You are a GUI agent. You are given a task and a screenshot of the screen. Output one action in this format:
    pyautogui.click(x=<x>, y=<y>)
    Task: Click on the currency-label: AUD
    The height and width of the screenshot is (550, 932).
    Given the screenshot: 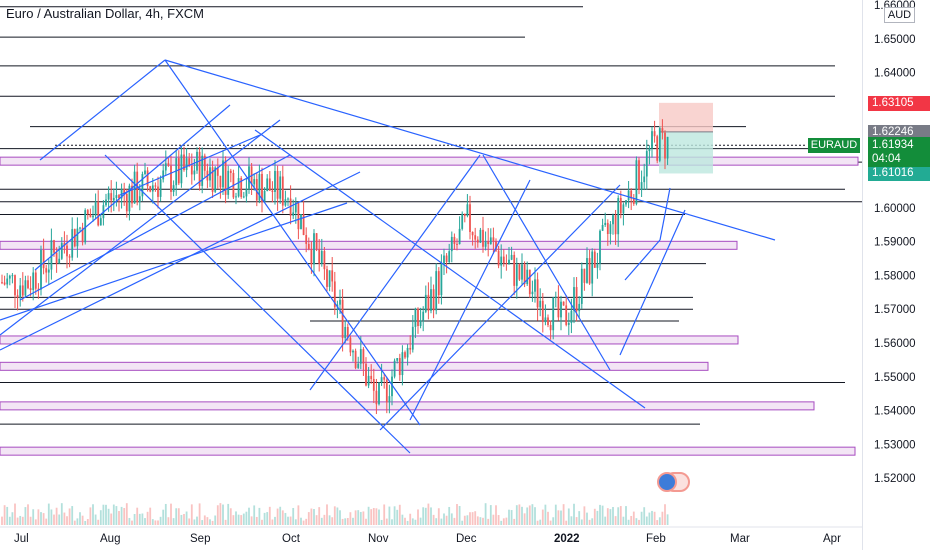 What is the action you would take?
    pyautogui.click(x=899, y=15)
    